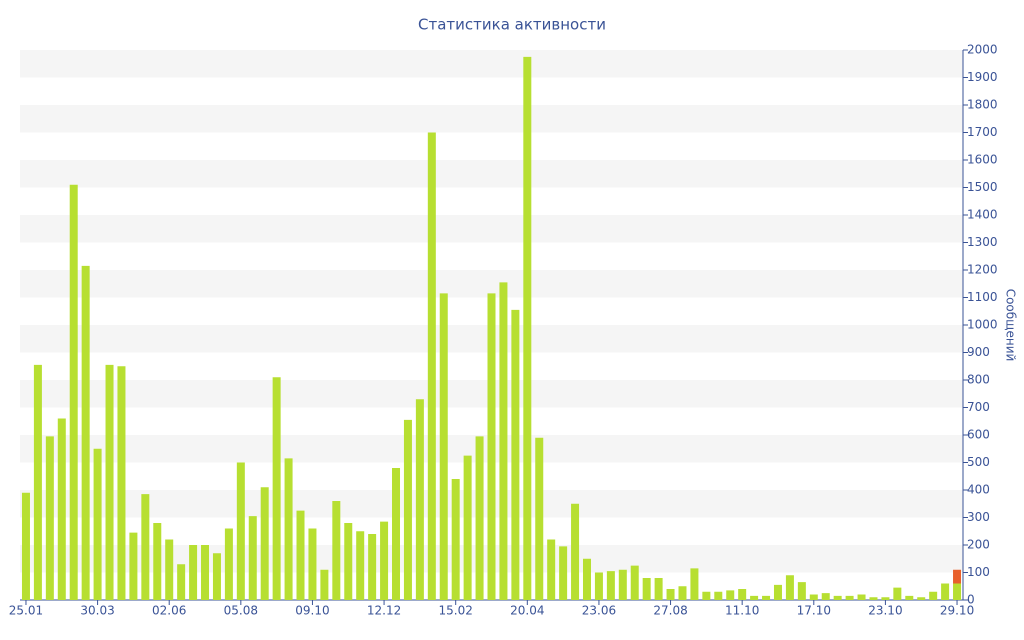 This screenshot has width=1024, height=640. Describe the element at coordinates (599, 611) in the screenshot. I see `x-tick-label: 23.06` at that location.